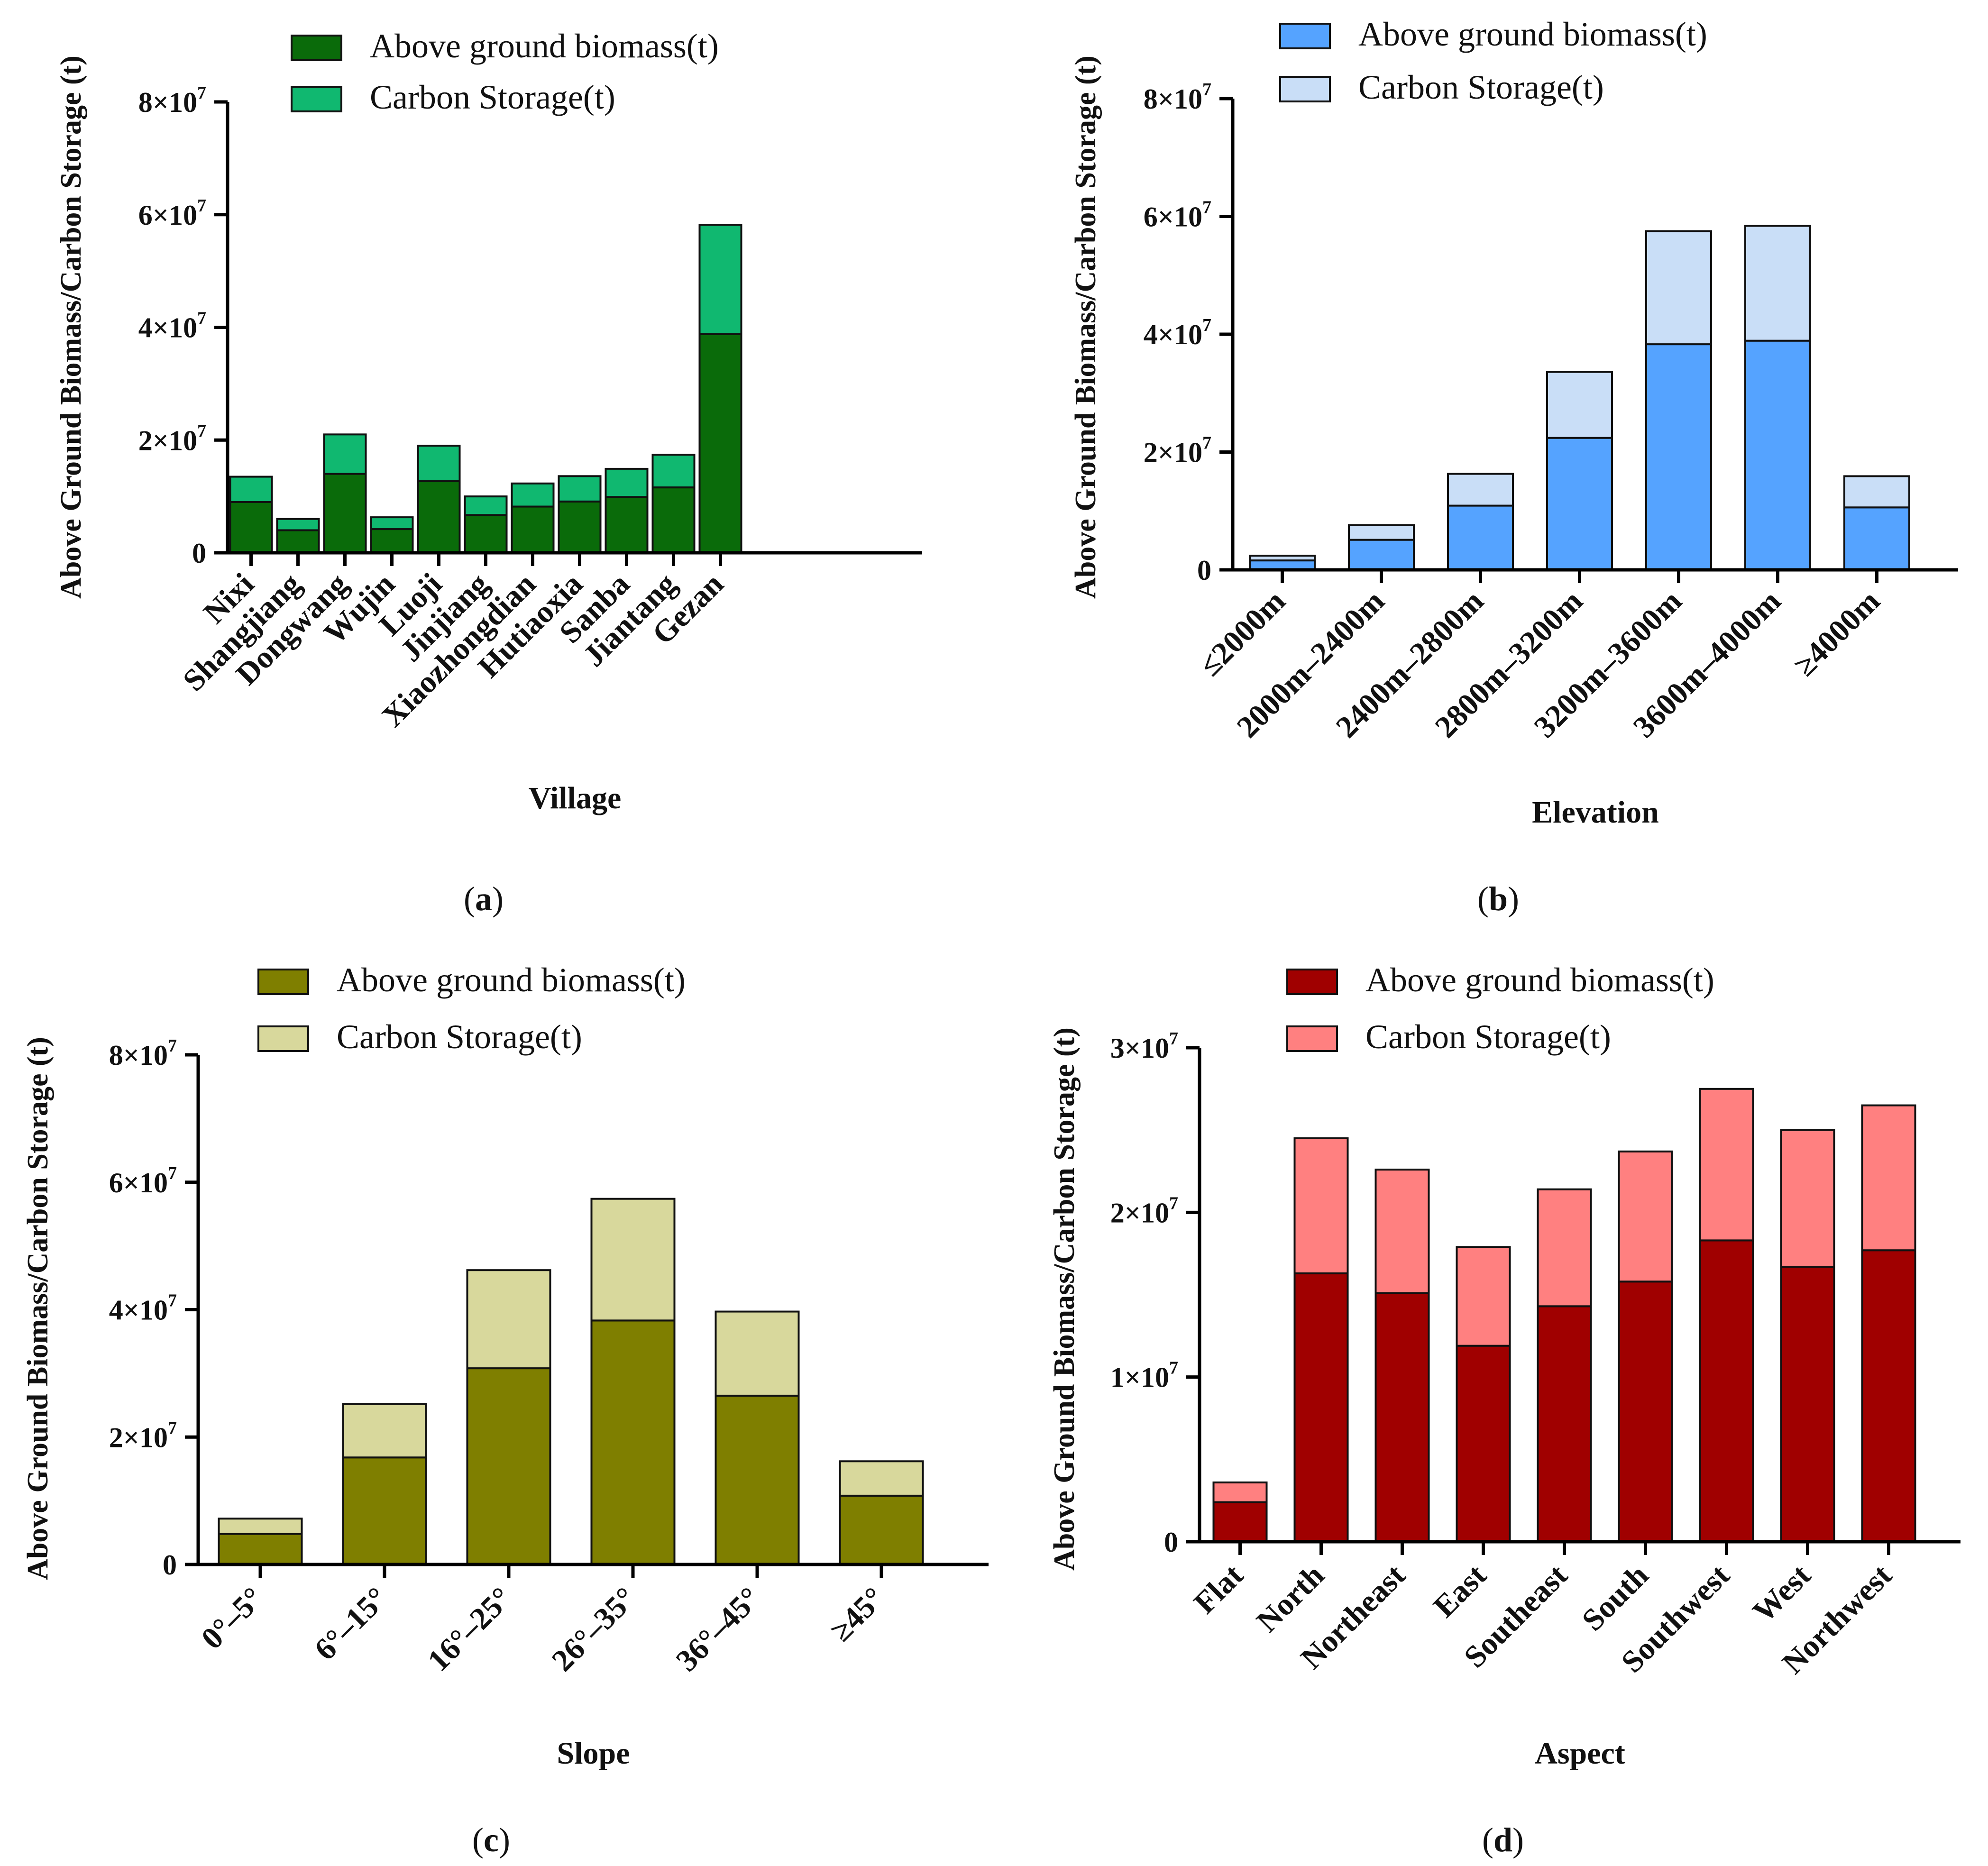  Describe the element at coordinates (504, 1840) in the screenshot. I see `panel-label-close: )` at that location.